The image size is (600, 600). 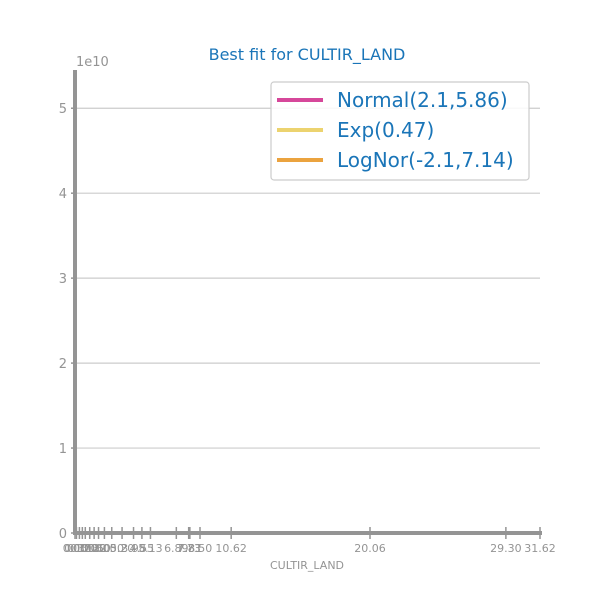 I want to click on x-tick-label: 2.50, so click(x=112, y=548).